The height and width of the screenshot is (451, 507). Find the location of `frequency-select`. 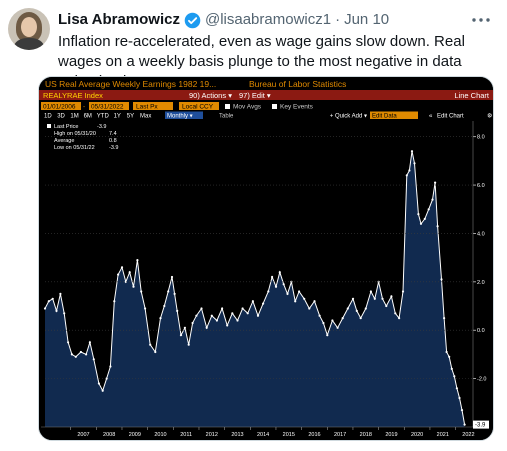

frequency-select is located at coordinates (184, 115).